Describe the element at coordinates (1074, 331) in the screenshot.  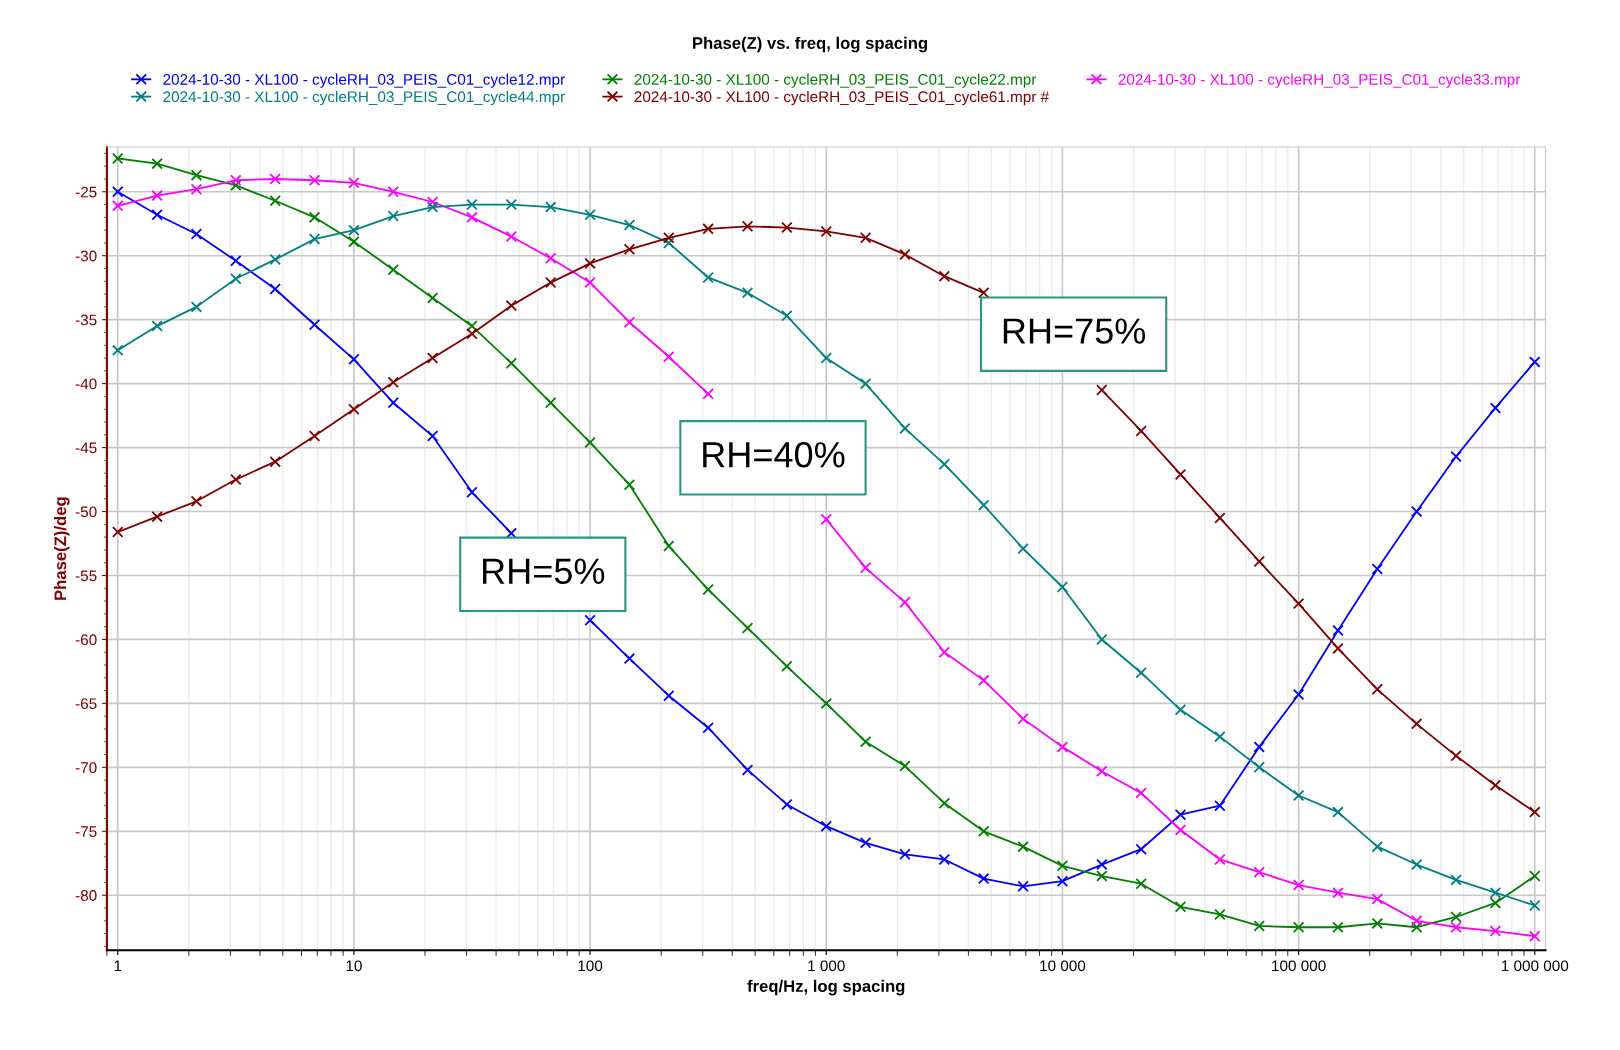
I see `annotation: RH=75%` at that location.